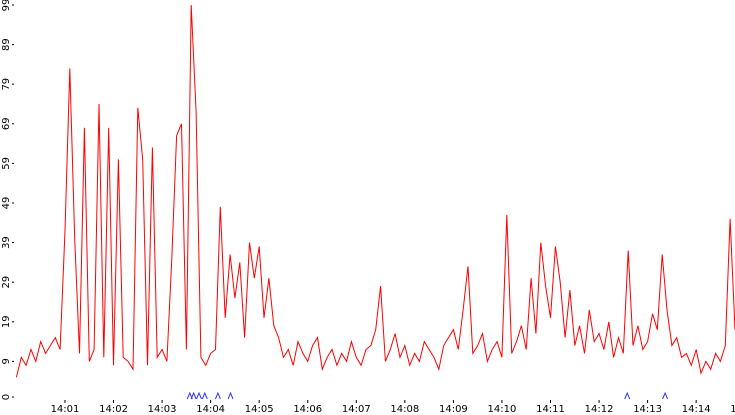 This screenshot has width=735, height=415. What do you see at coordinates (210, 409) in the screenshot?
I see `x-tick-label: 14:04` at bounding box center [210, 409].